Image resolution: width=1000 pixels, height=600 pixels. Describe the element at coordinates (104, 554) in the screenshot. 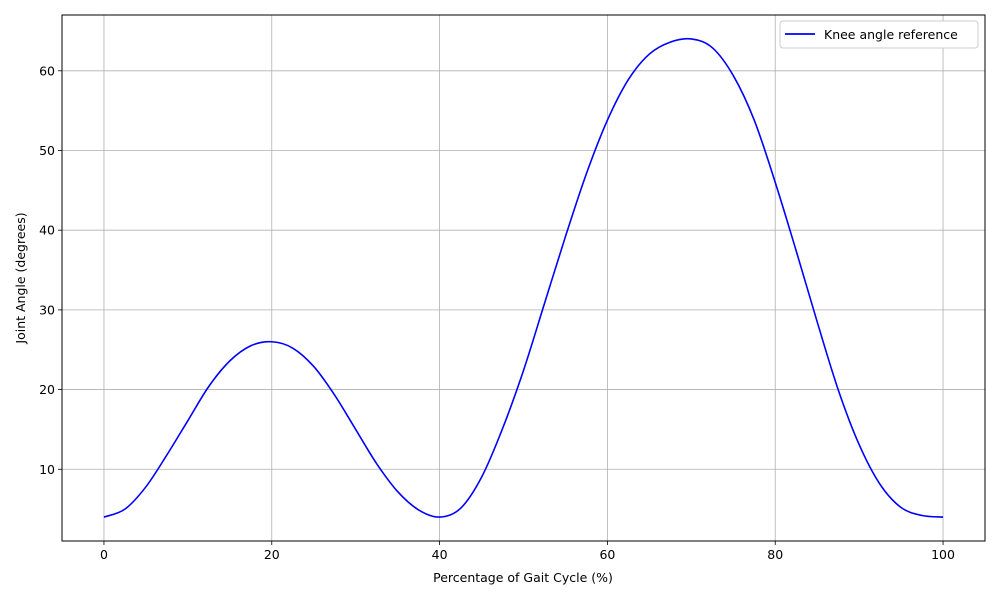

I see `x-tick-label: 0` at that location.